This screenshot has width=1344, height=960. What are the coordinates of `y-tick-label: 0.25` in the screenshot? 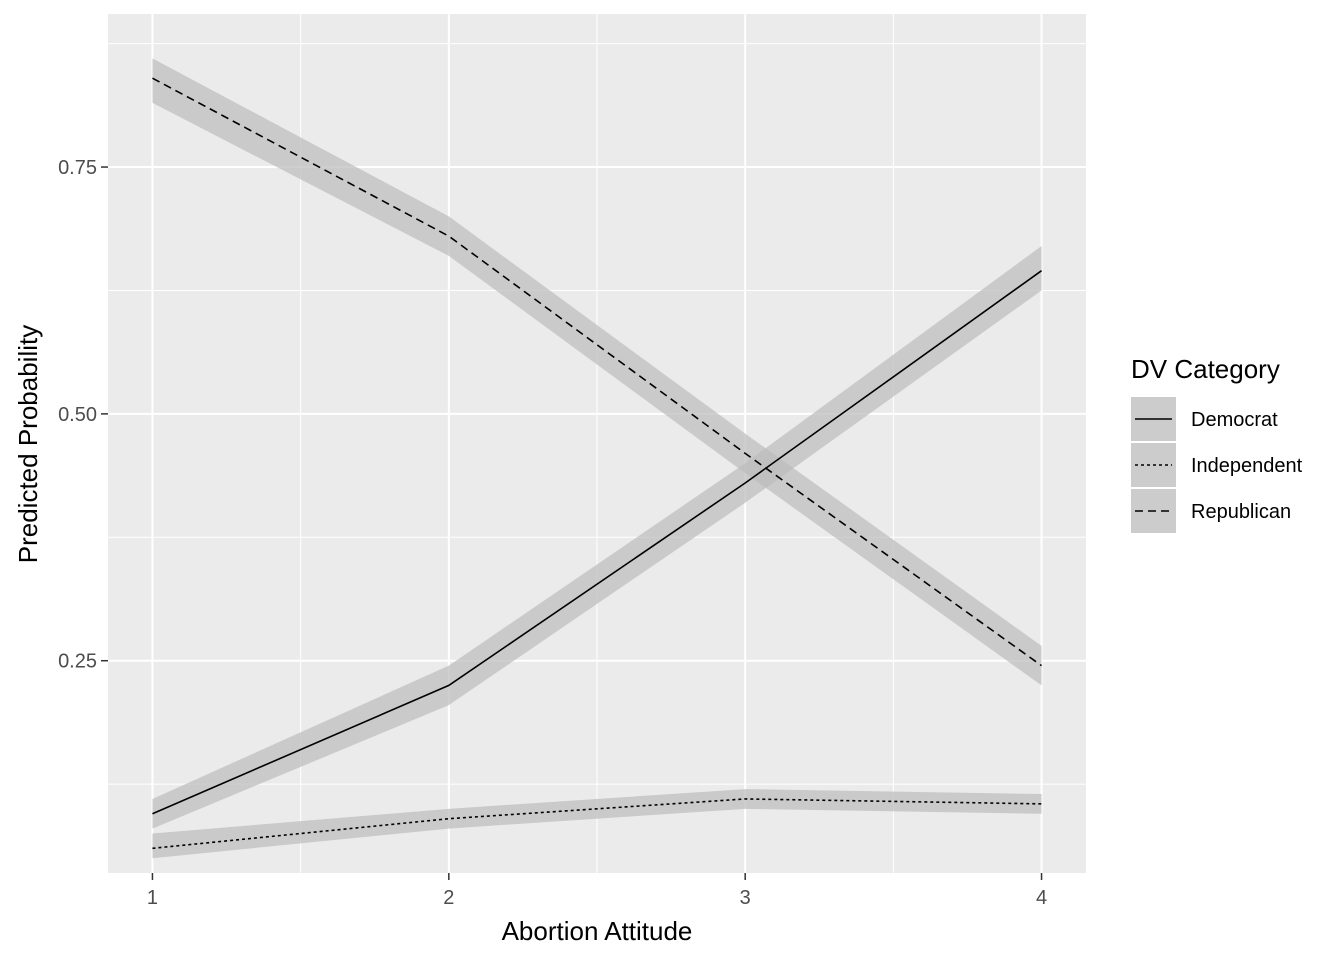 It's located at (77, 662).